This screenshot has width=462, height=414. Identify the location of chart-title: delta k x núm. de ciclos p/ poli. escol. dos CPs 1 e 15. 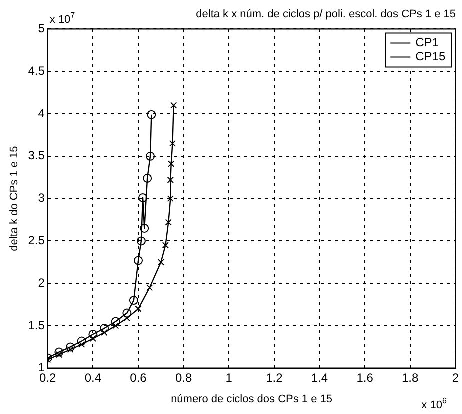
(326, 14).